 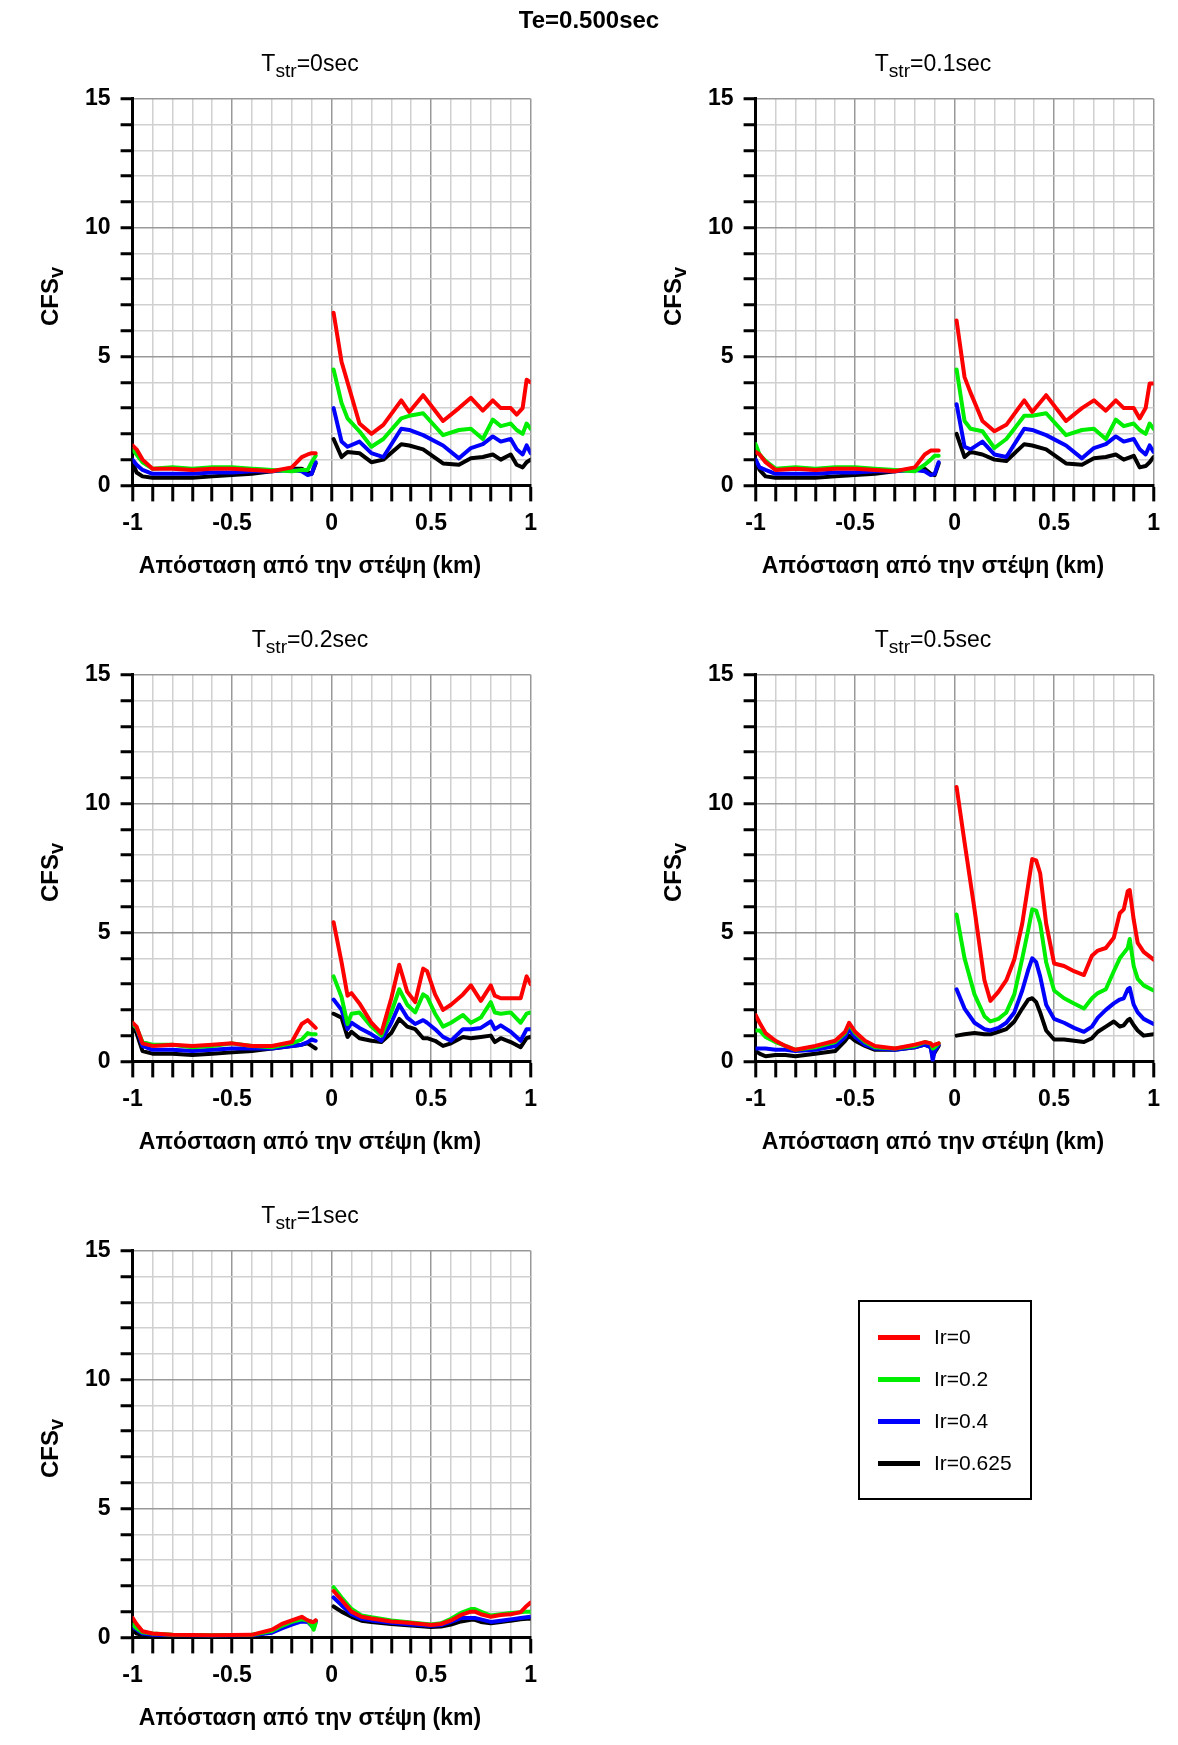 I want to click on chart-title: T$_{str}$=0.5sec, so click(x=933, y=642).